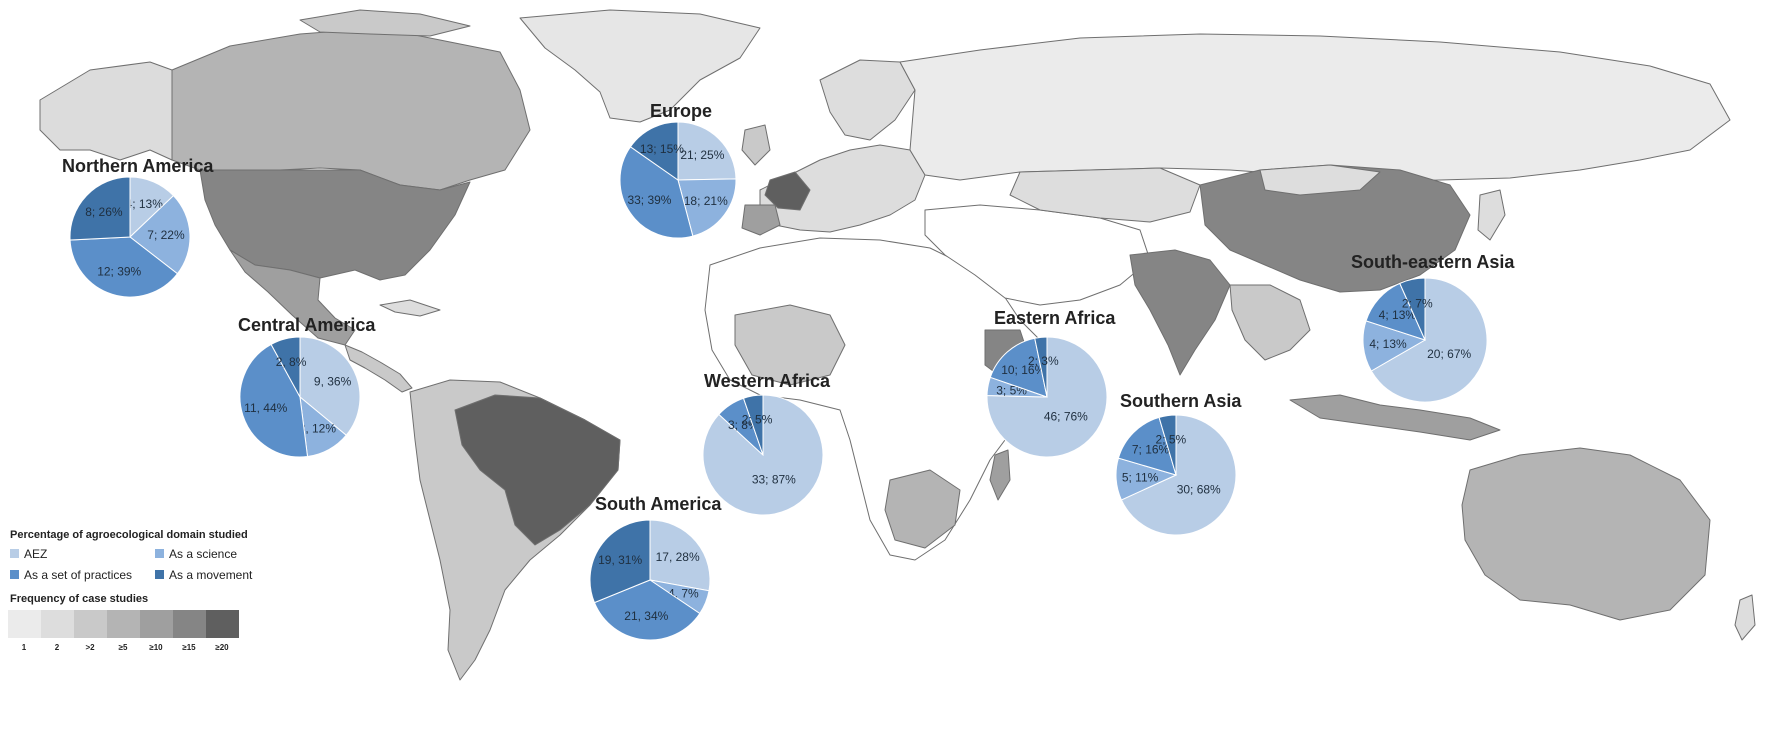 This screenshot has height=744, width=1772. Describe the element at coordinates (1055, 318) in the screenshot. I see `region-title-eastern-africa: Eastern Africa` at that location.